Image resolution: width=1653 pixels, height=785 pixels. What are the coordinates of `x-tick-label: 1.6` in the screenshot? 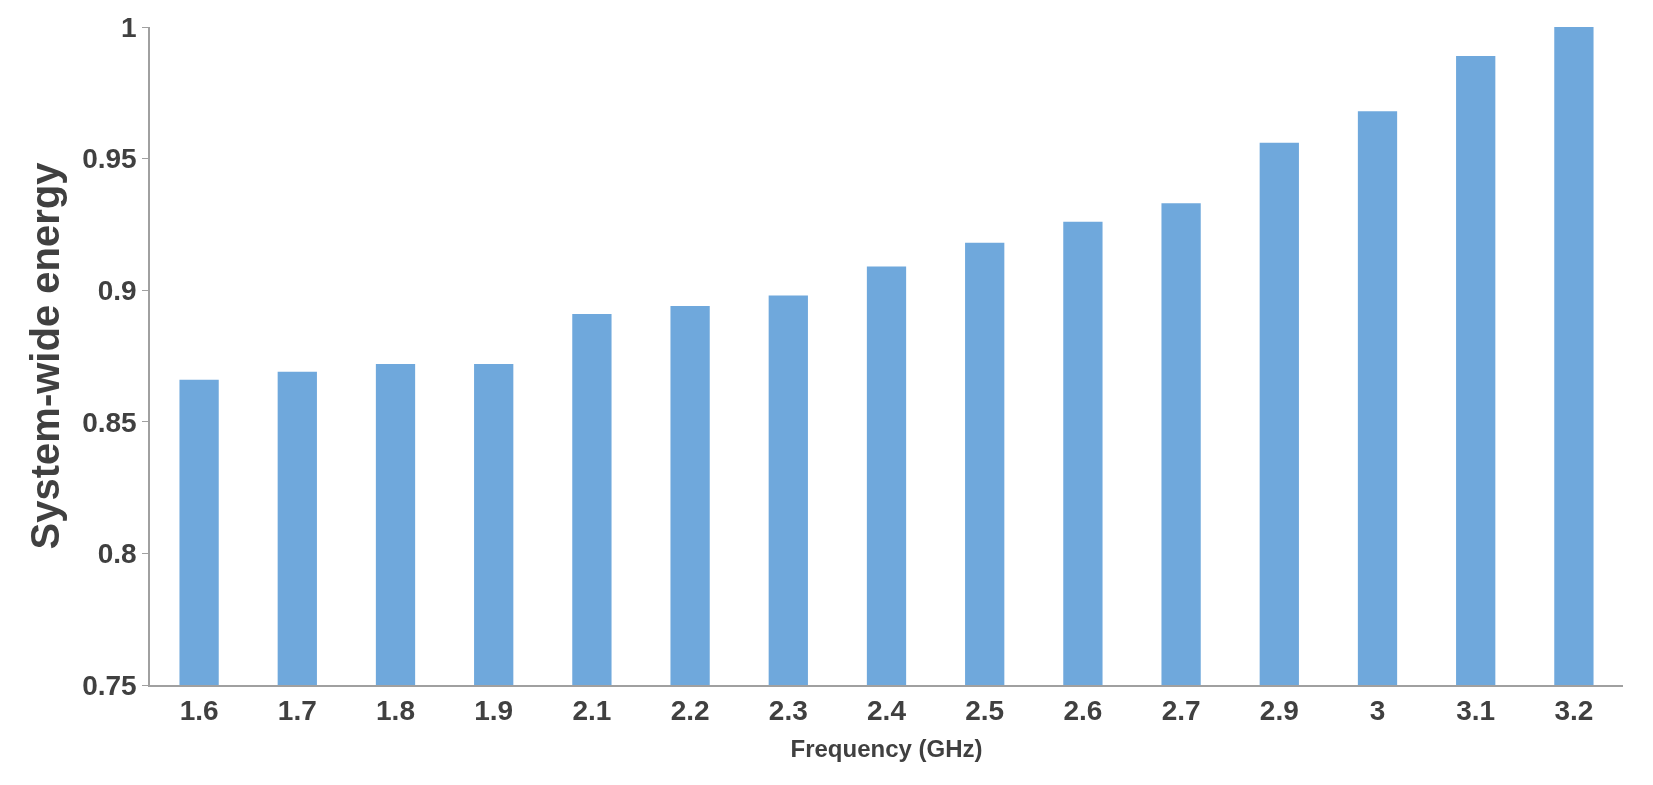 It's located at (199, 711).